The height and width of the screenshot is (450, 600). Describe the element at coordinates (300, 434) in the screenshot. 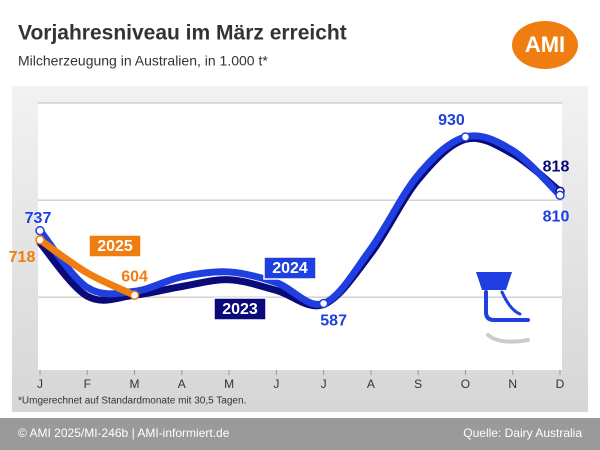

I see `footer` at that location.